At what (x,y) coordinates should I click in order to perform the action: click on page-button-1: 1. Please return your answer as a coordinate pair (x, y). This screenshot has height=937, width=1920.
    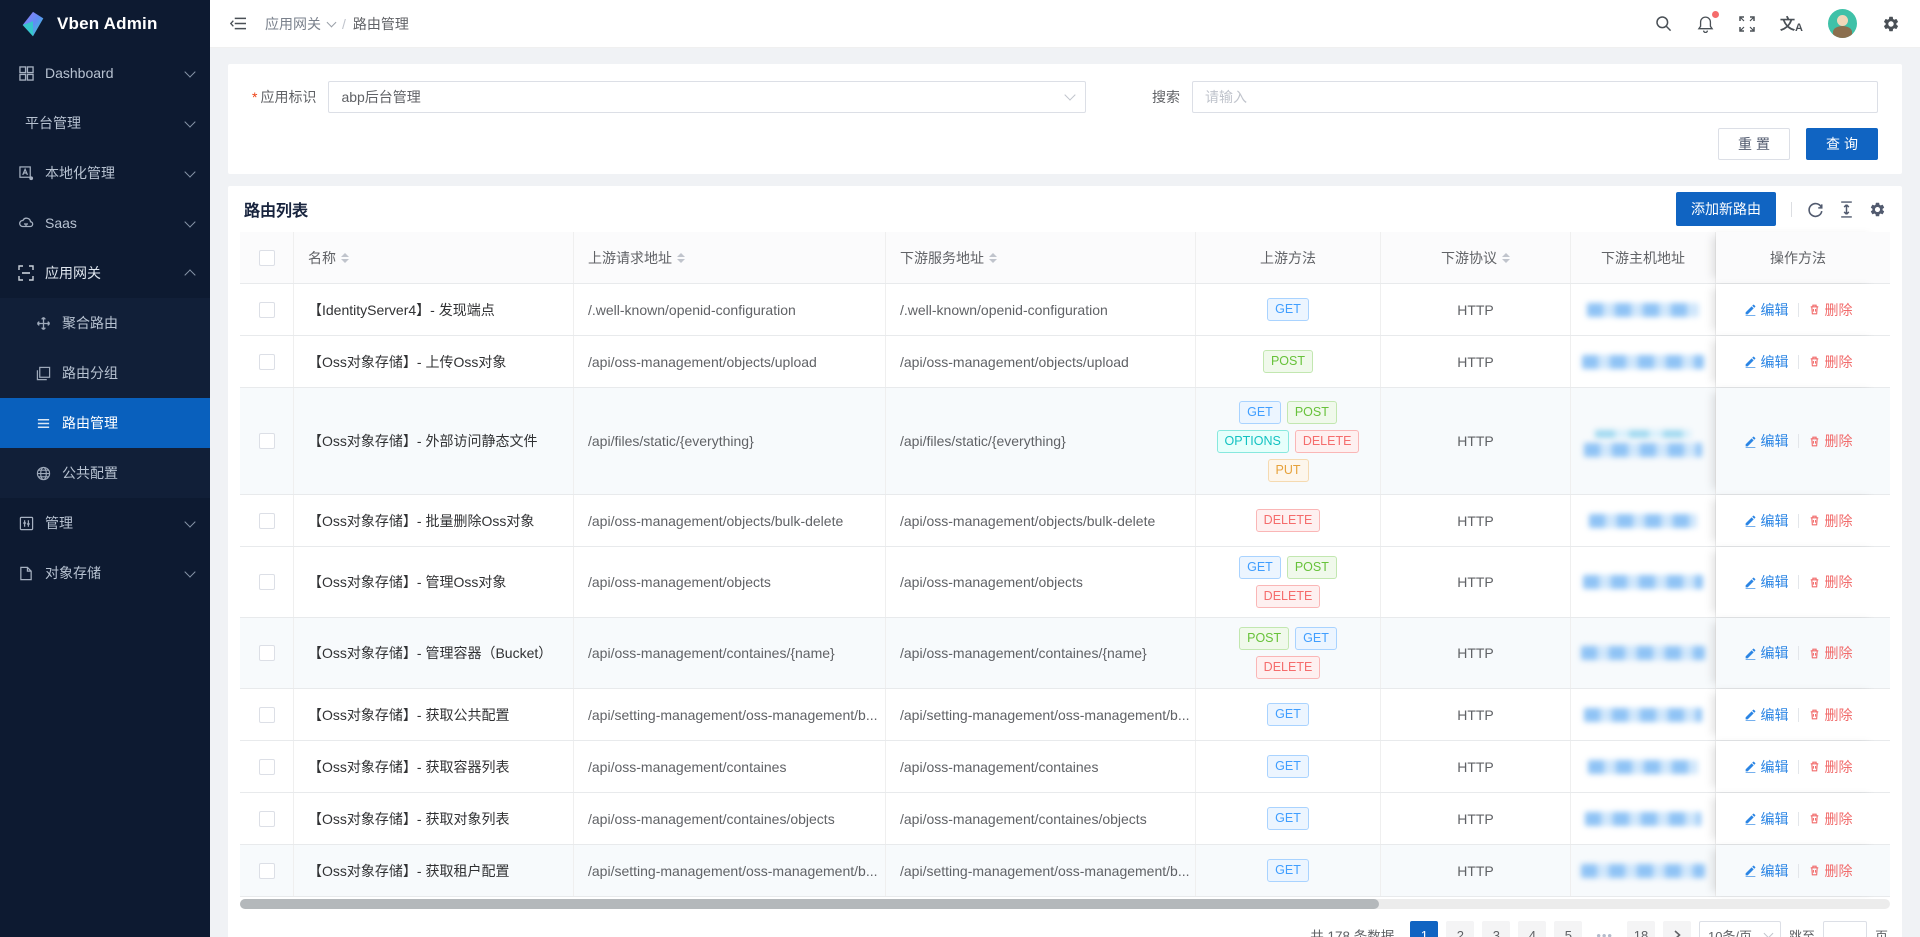
    Looking at the image, I should click on (1424, 929).